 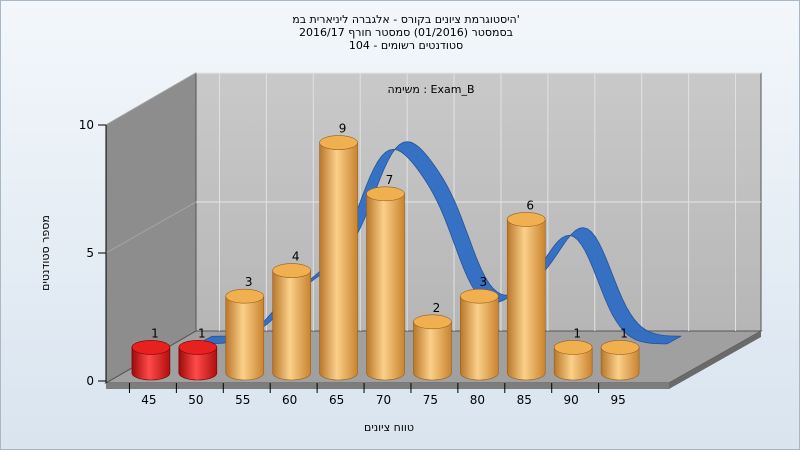 What do you see at coordinates (430, 400) in the screenshot?
I see `x-tick-label: 75` at bounding box center [430, 400].